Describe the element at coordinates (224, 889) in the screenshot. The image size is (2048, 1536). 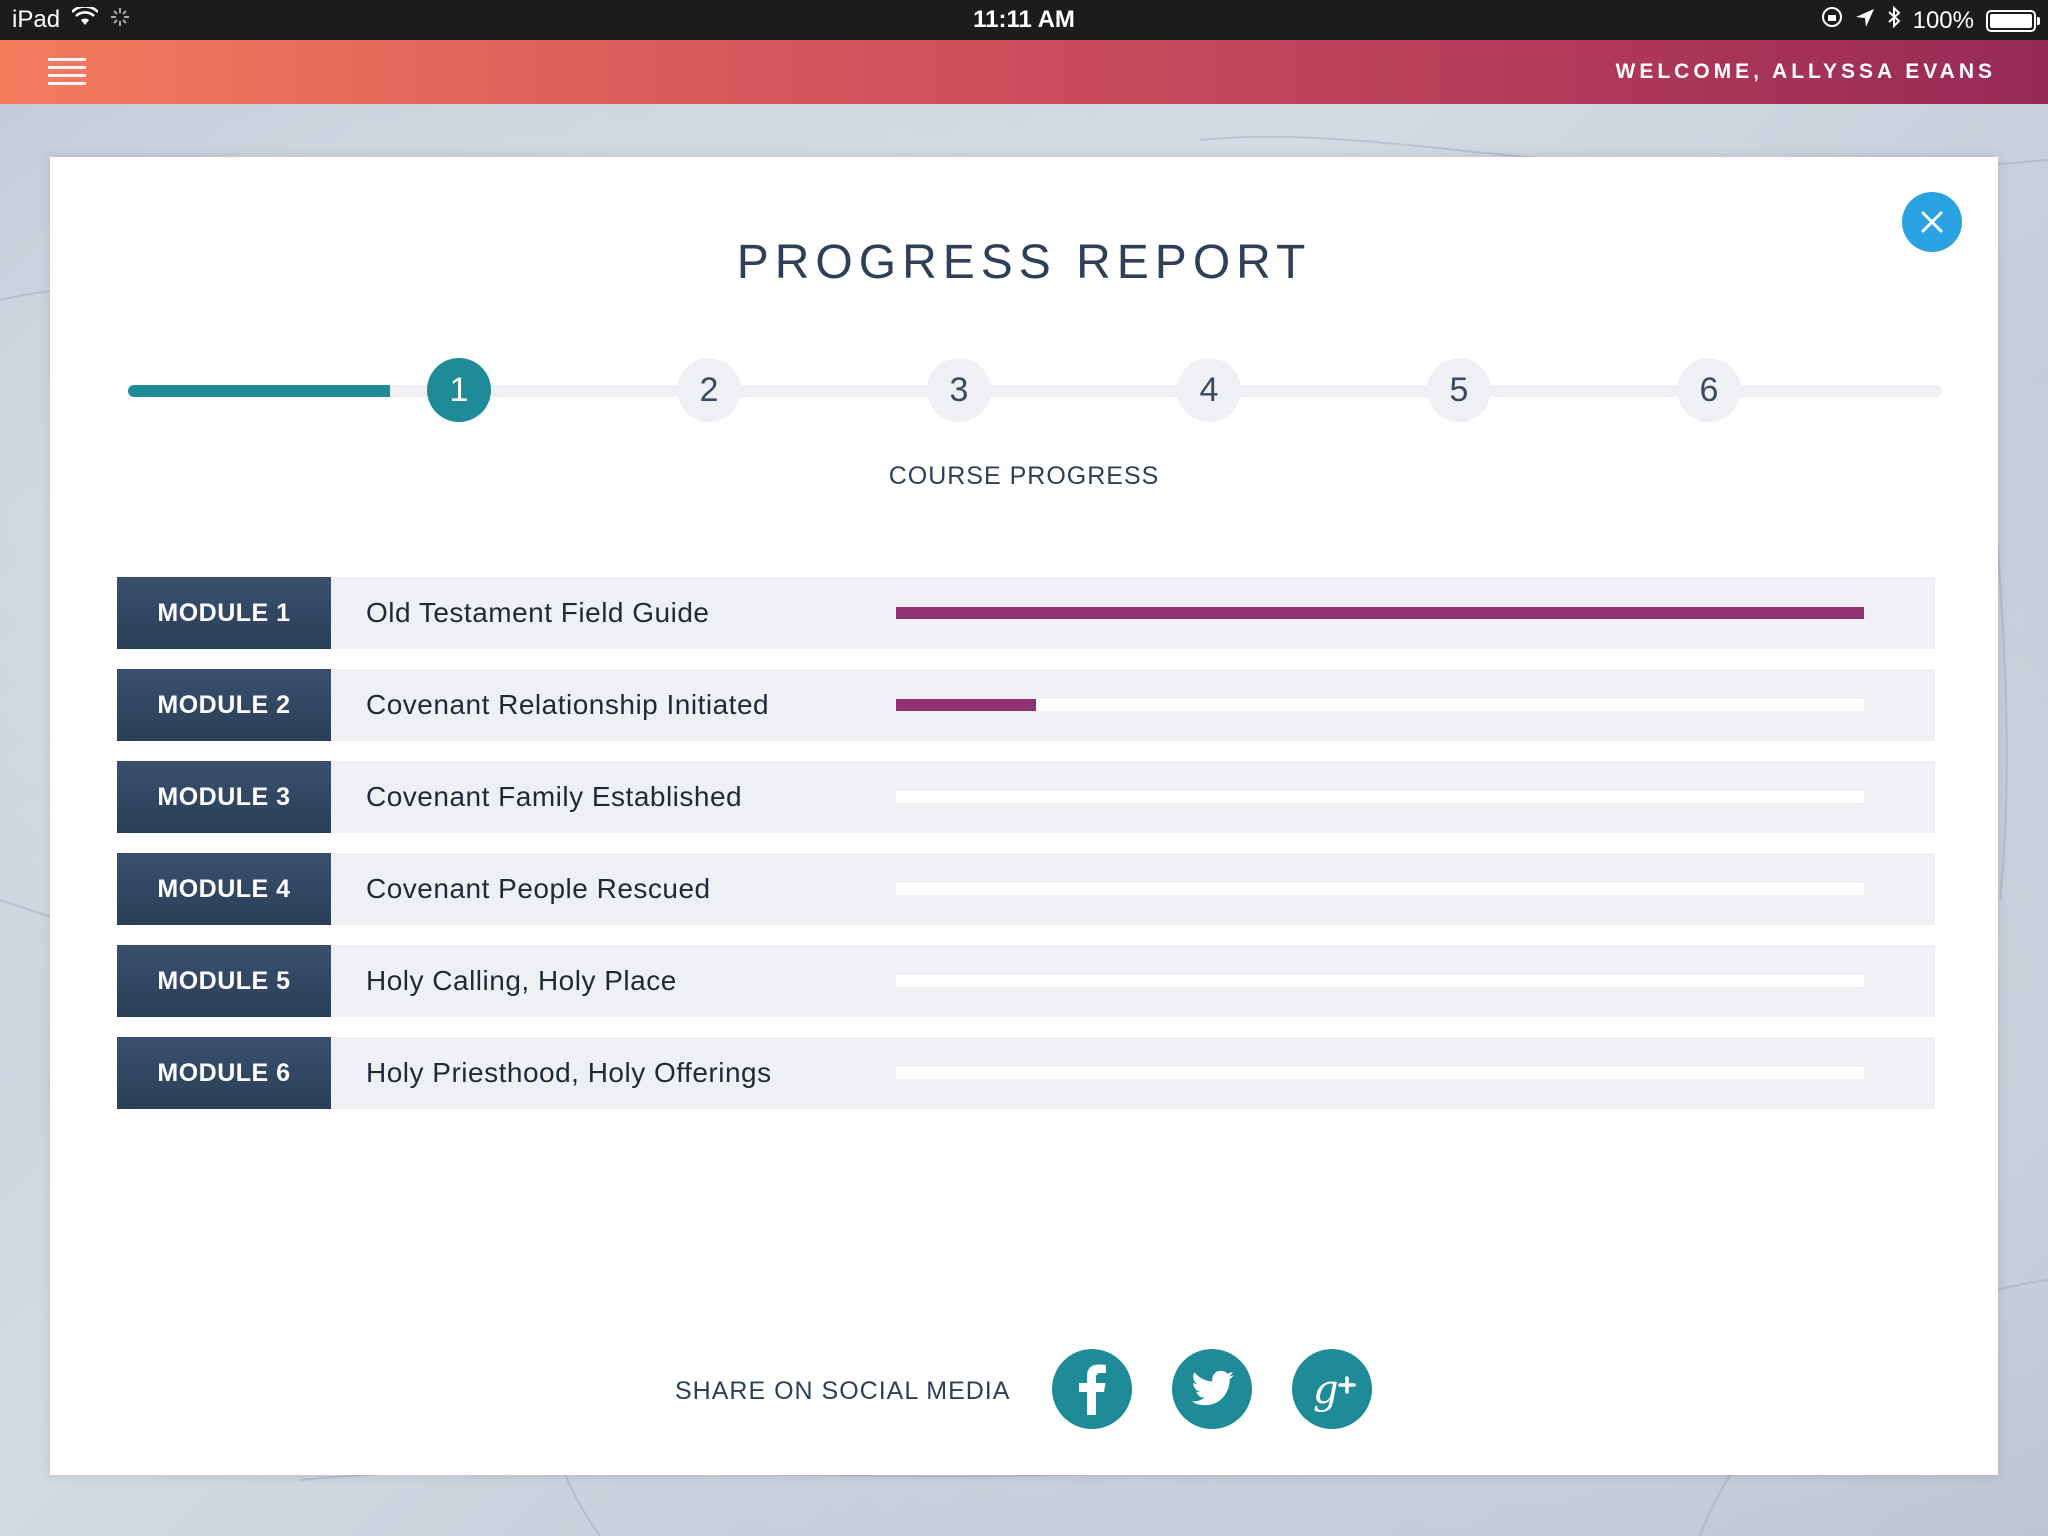
I see `module-badge: MODULE 4` at that location.